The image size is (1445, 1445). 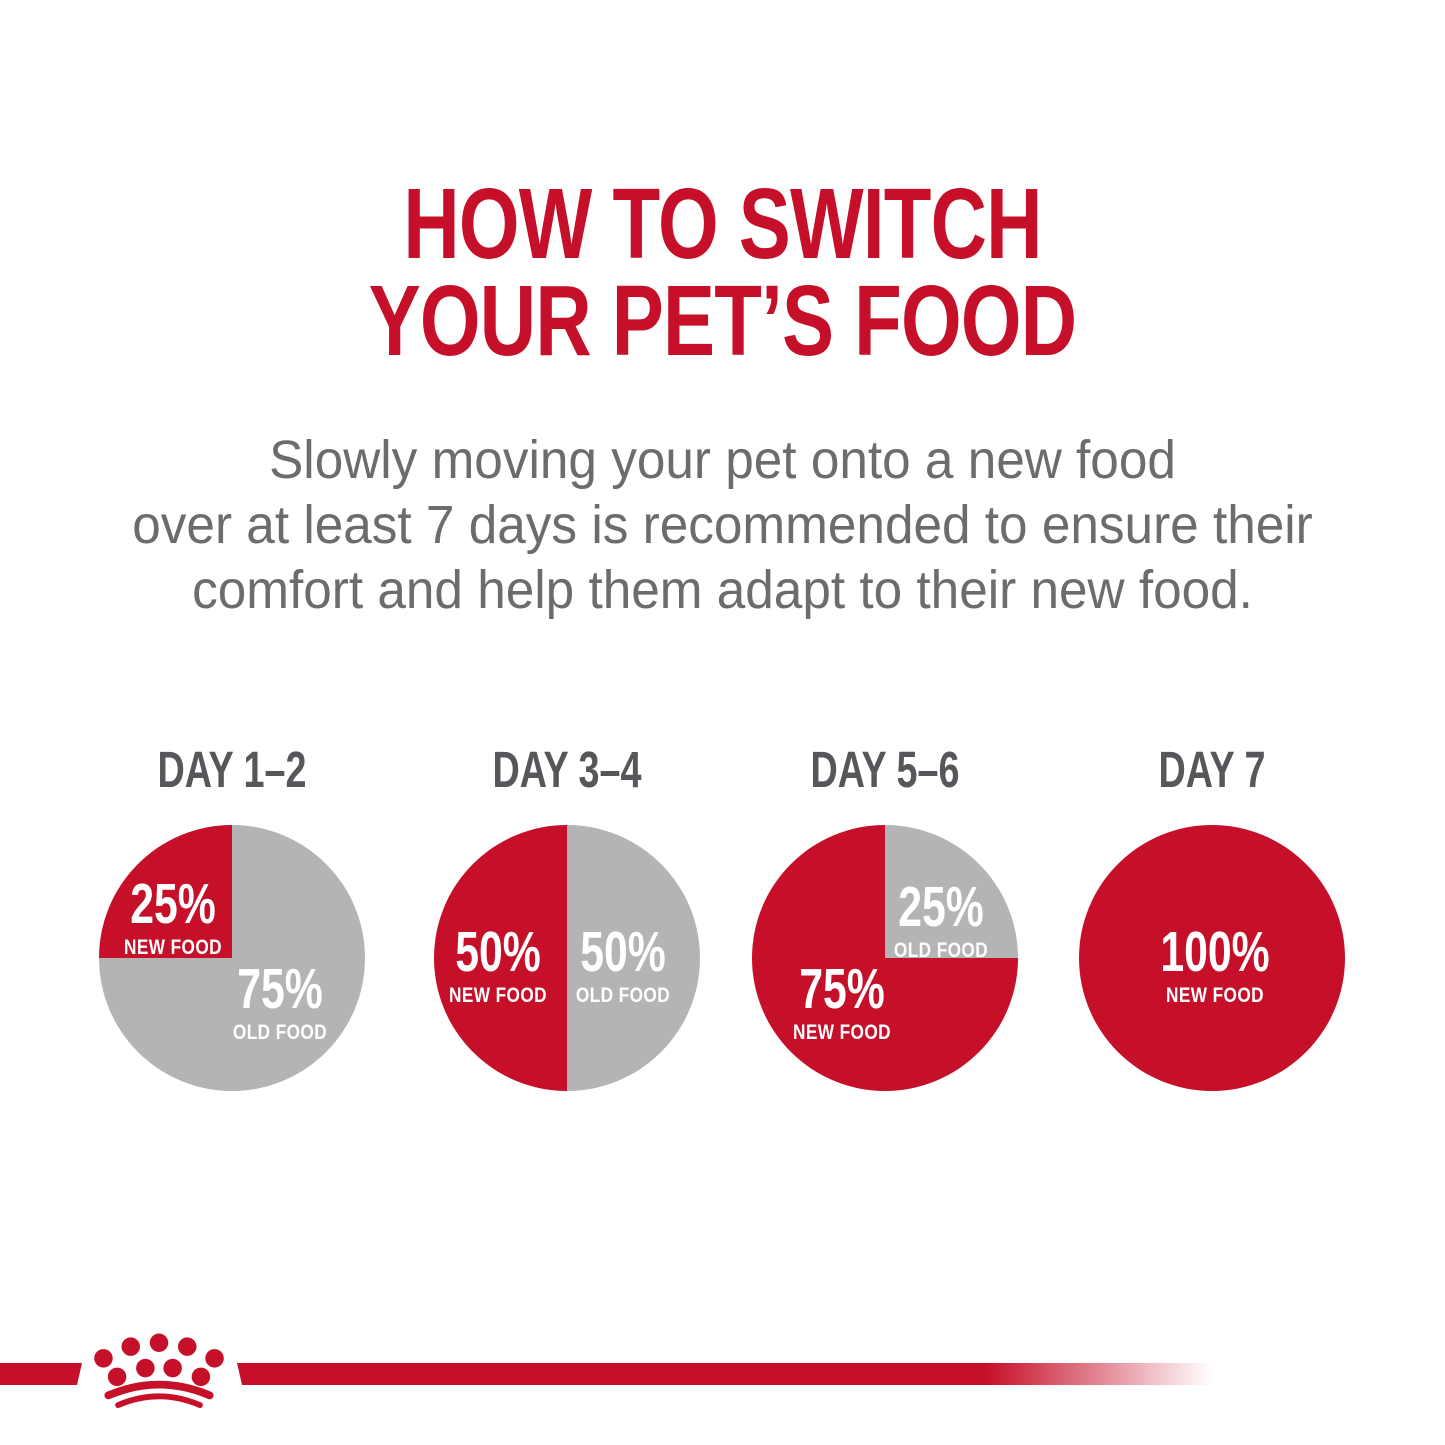 I want to click on day-5-6-label: DAY 5–6, so click(x=885, y=769).